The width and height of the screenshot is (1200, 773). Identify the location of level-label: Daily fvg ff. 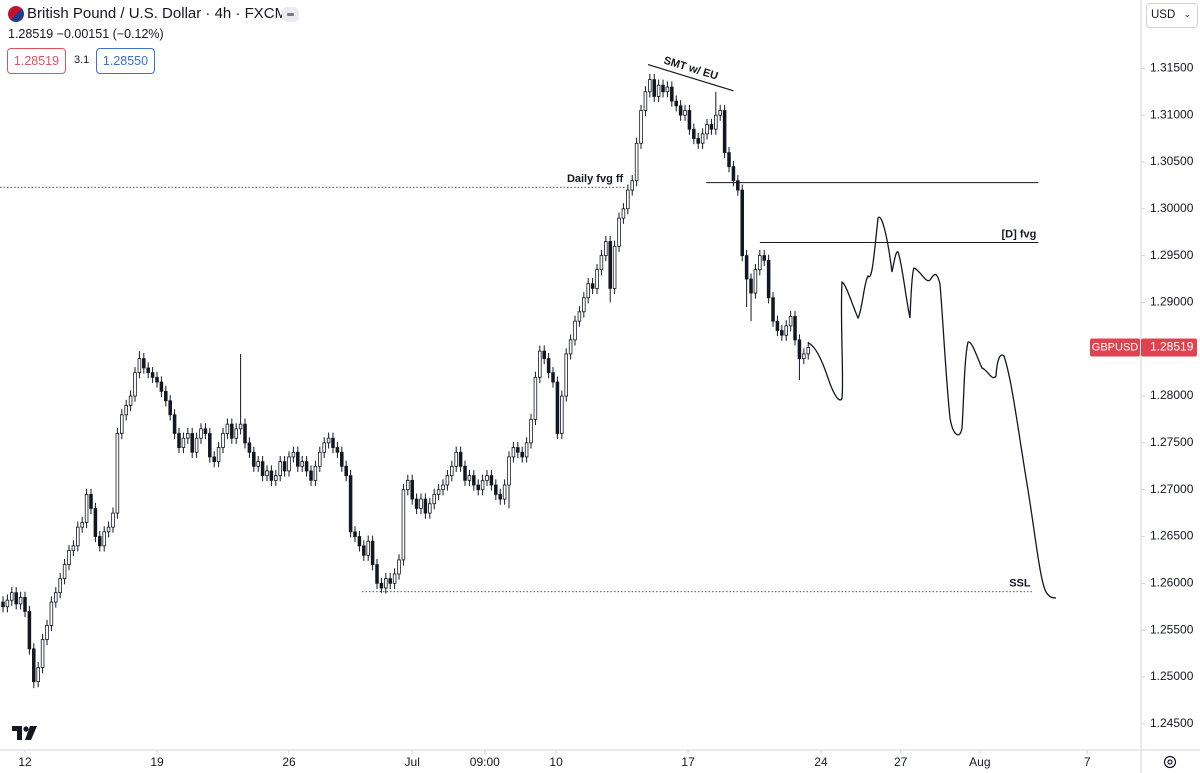
(595, 179).